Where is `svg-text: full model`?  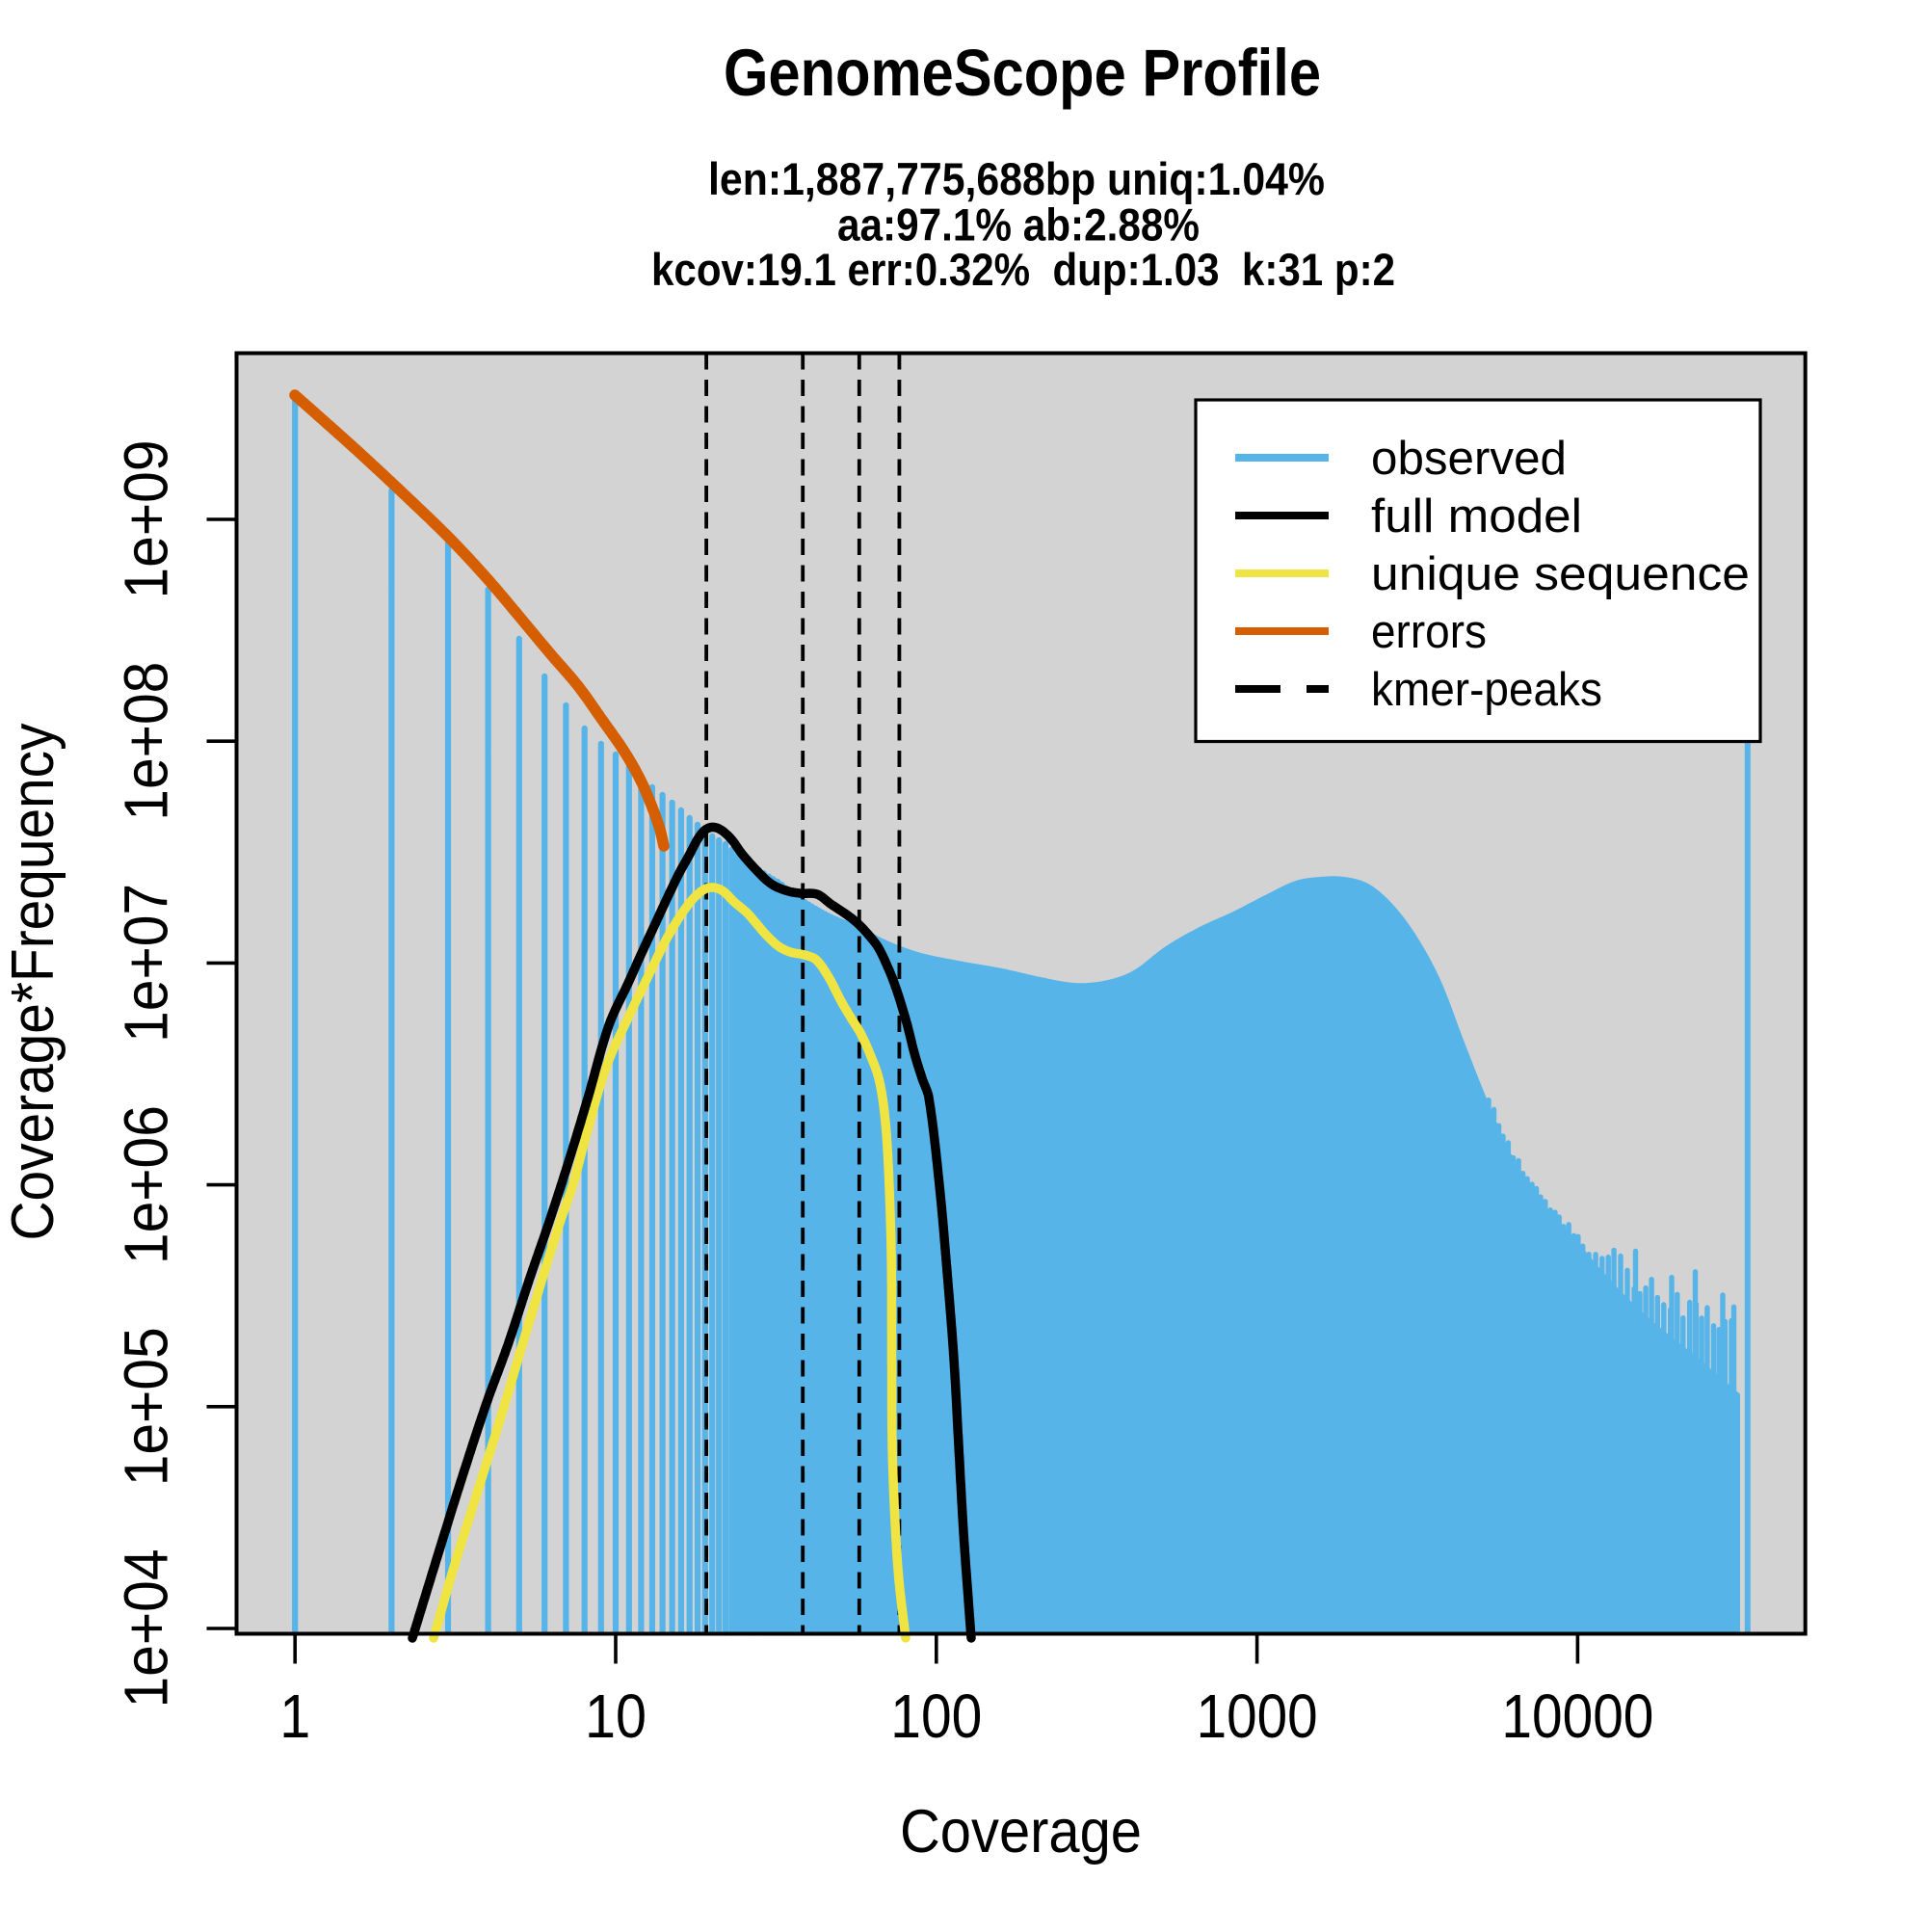
svg-text: full model is located at coordinates (1476, 516).